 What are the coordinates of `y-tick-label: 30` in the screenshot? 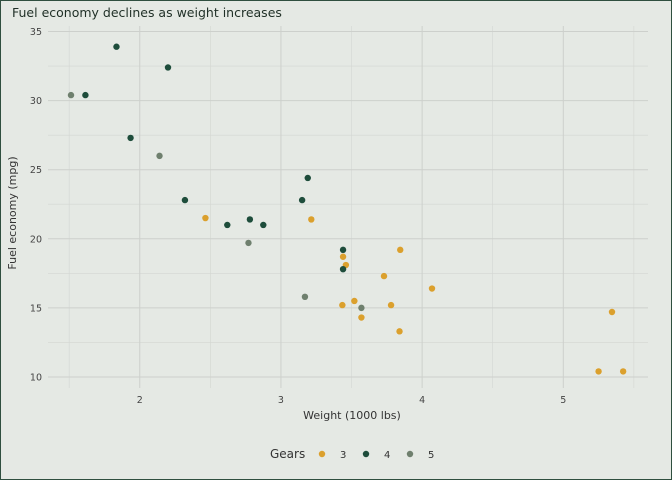 It's located at (36, 101).